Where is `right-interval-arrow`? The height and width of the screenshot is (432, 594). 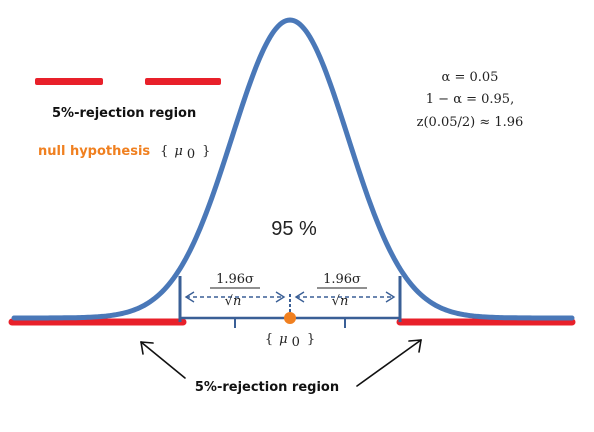
right-interval-arrow is located at coordinates (345, 297).